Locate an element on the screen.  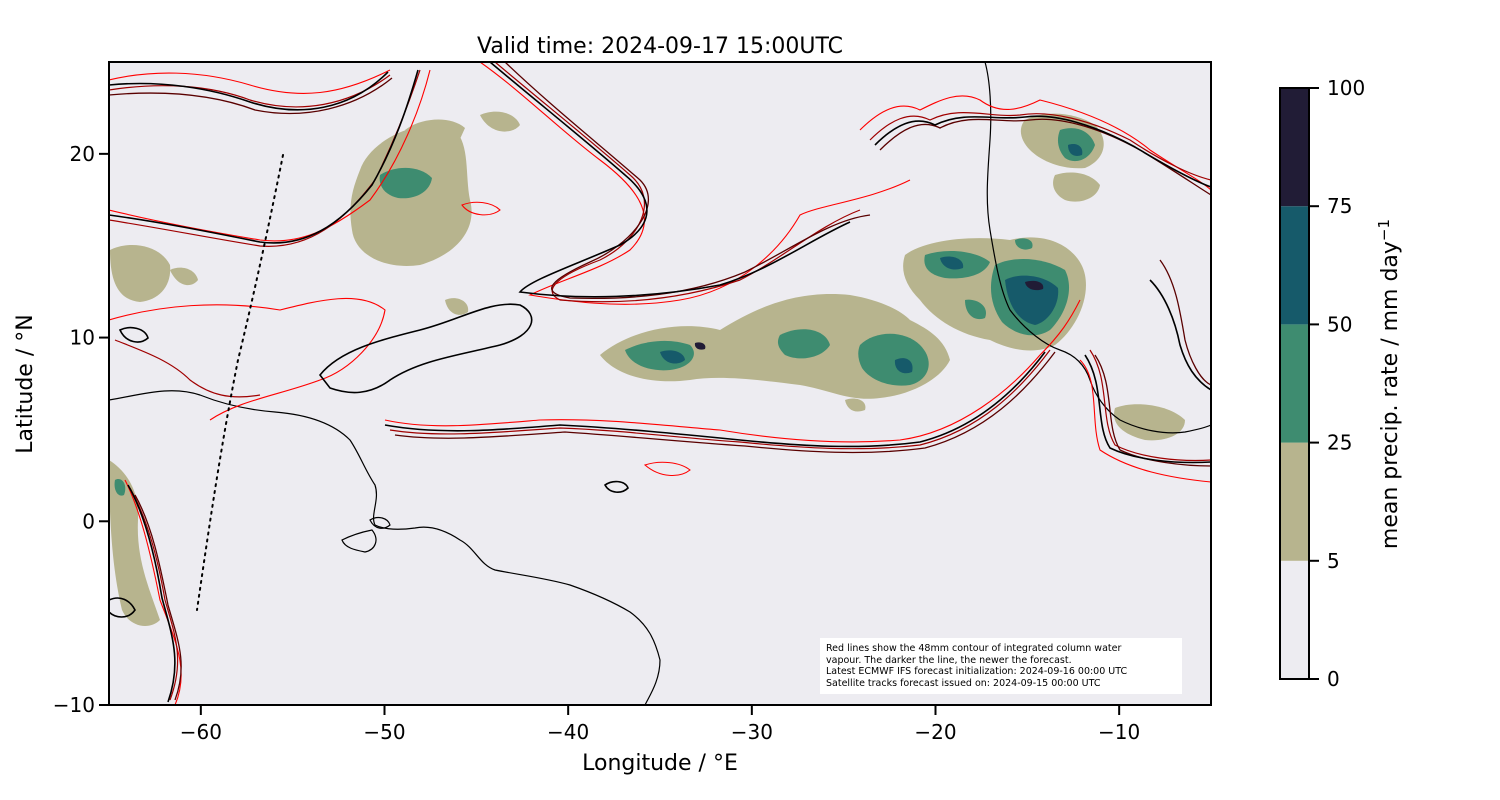
colorbar-tick-label: 100 is located at coordinates (1346, 88).